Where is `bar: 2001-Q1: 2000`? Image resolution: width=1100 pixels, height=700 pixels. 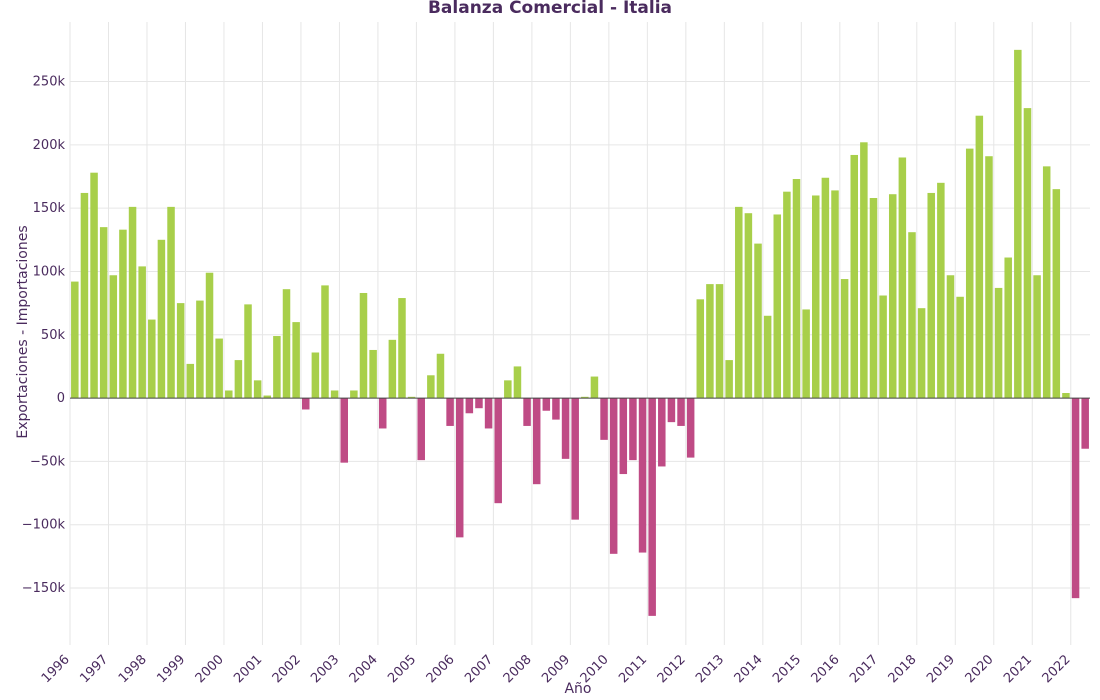 bar: 2001-Q1: 2000 is located at coordinates (267, 397).